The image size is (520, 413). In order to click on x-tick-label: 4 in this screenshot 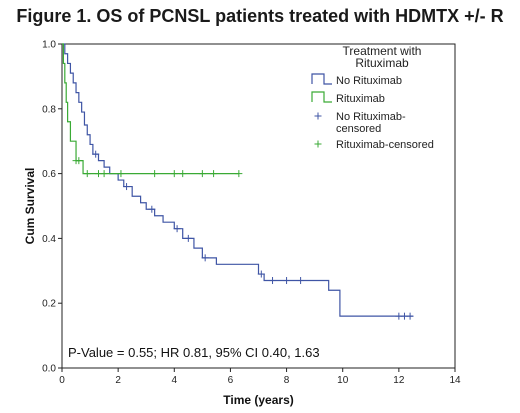, I will do `click(175, 380)`.